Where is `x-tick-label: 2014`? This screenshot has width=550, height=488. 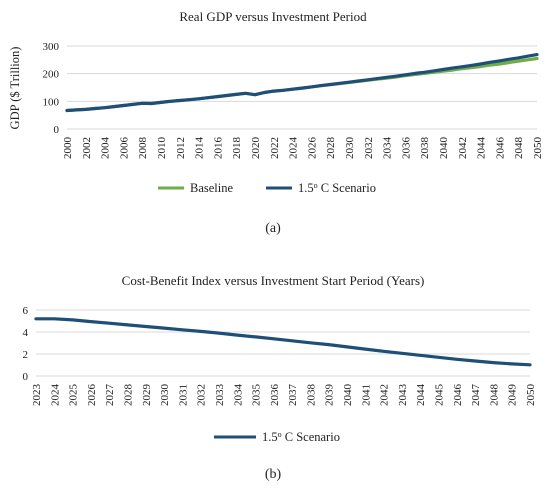
x-tick-label: 2014 is located at coordinates (200, 148).